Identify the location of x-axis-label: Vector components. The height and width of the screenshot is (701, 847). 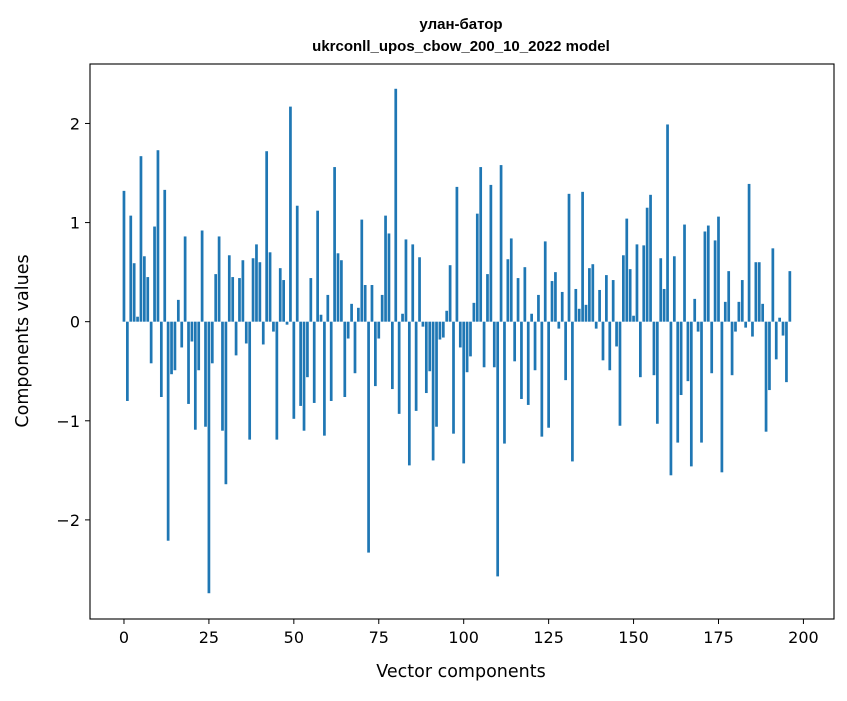
(460, 672).